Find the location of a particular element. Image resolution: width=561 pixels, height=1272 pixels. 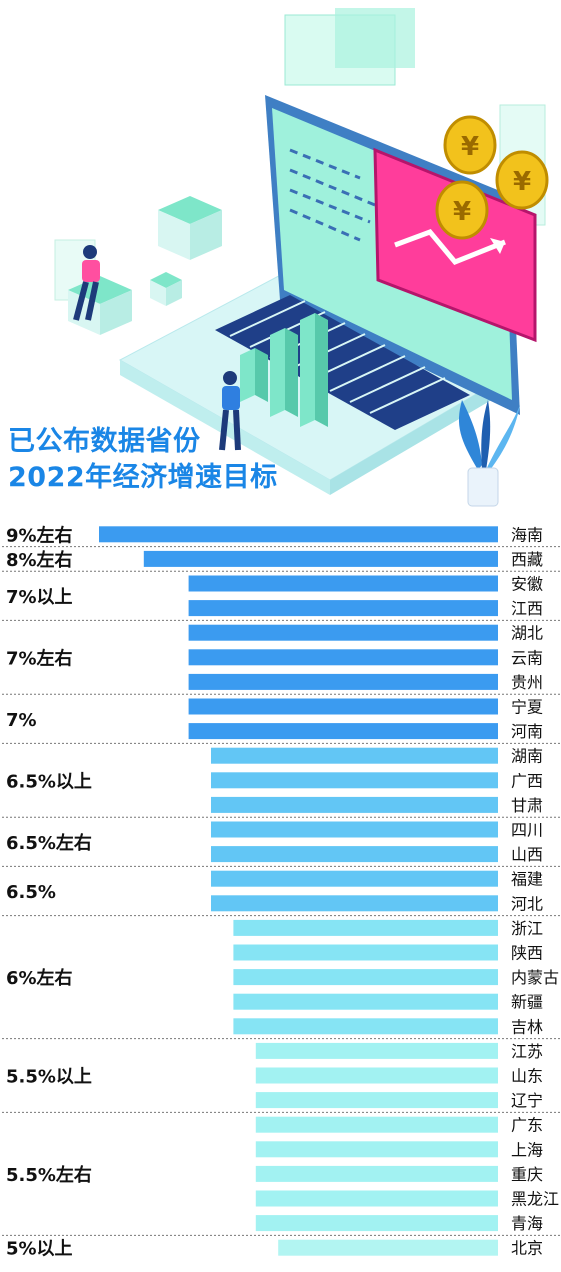

group-label: 5.5%左右 is located at coordinates (49, 1175).